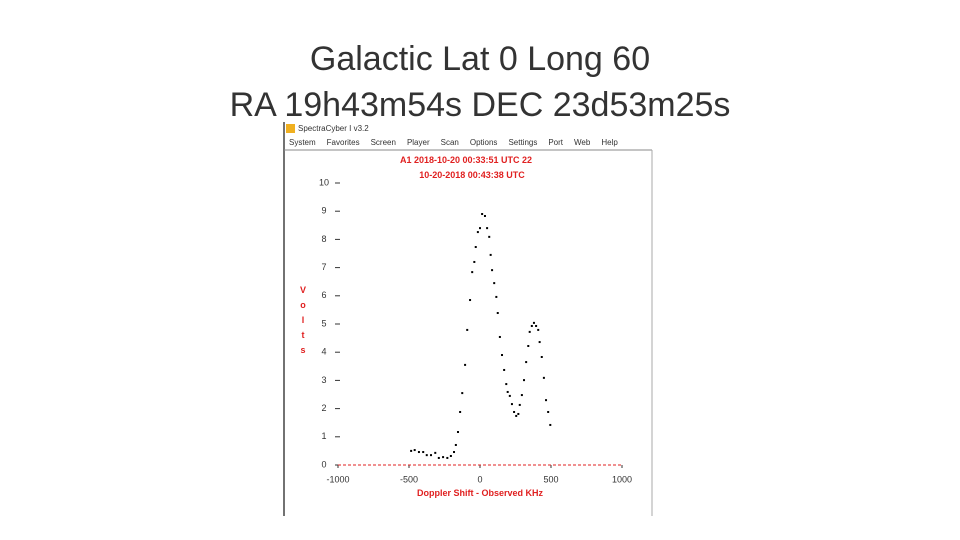 Image resolution: width=960 pixels, height=540 pixels. Describe the element at coordinates (472, 175) in the screenshot. I see `chart-header: 10-20-2018 00:43:38 UTC` at that location.